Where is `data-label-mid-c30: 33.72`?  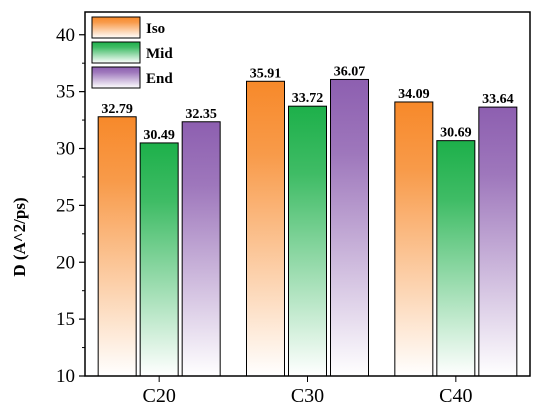
data-label-mid-c30: 33.72 is located at coordinates (308, 98).